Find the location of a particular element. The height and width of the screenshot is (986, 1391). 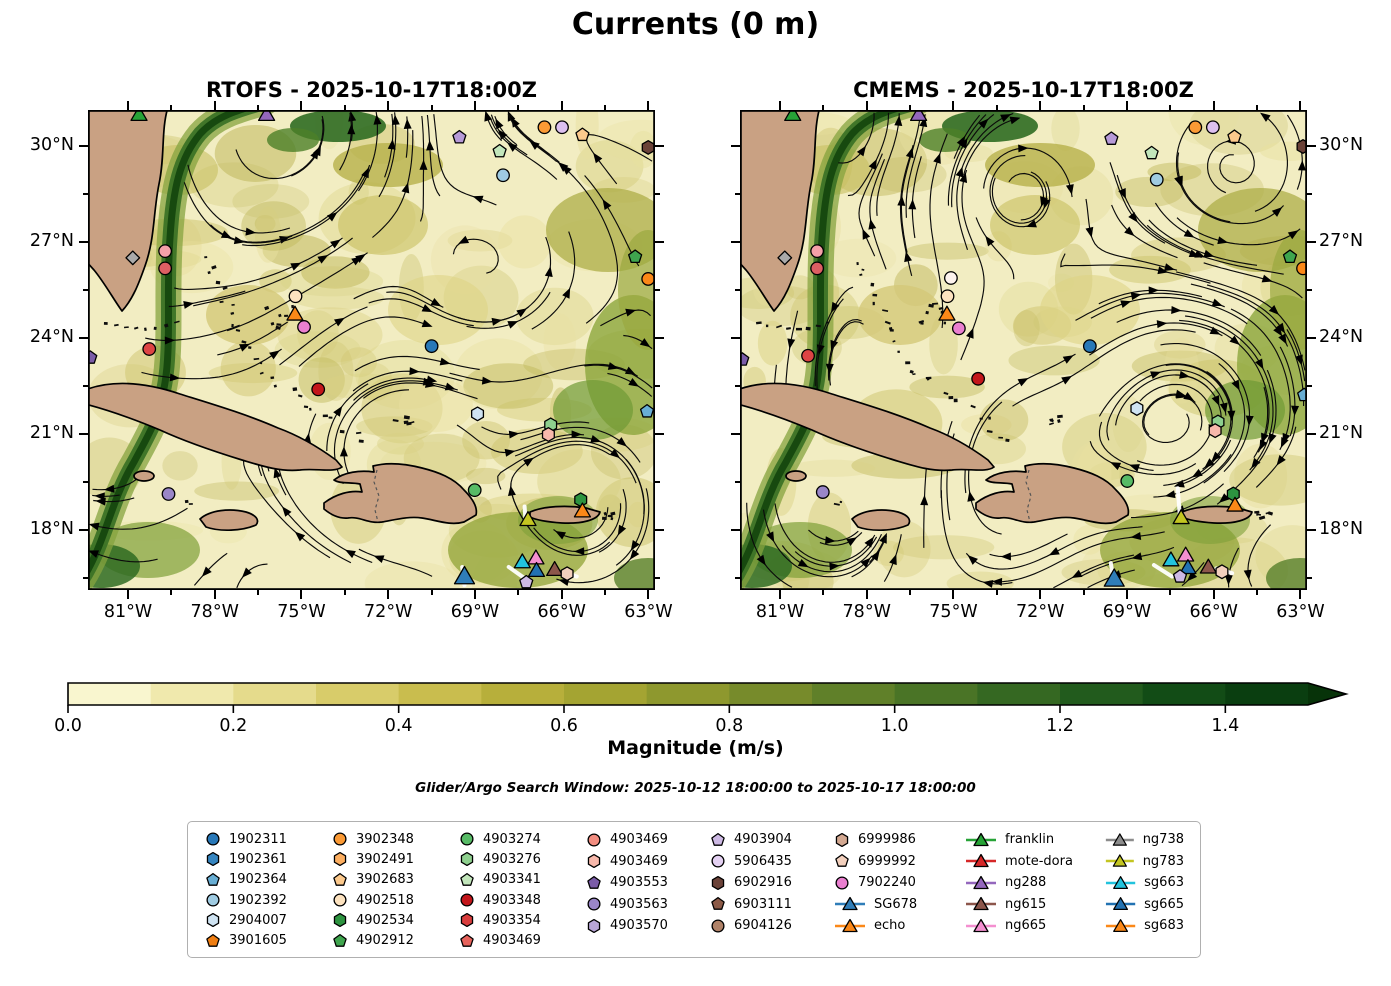

legend-label: 7902240 is located at coordinates (887, 883).